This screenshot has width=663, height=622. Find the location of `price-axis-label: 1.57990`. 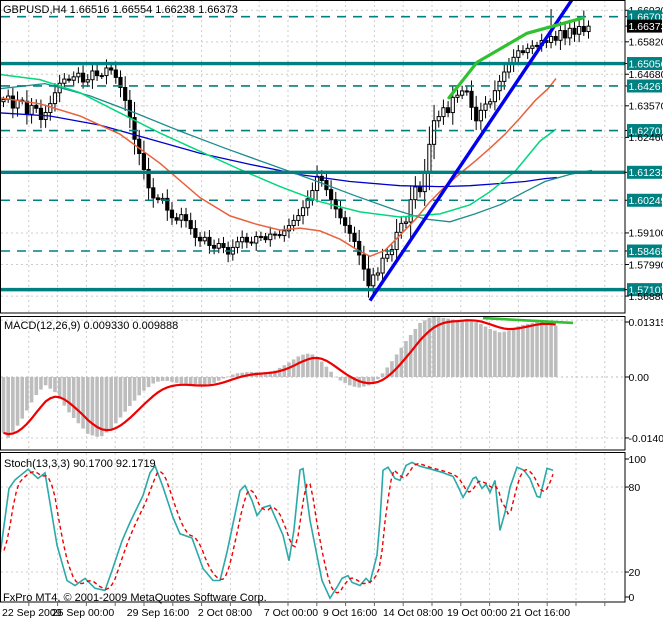

price-axis-label: 1.57990 is located at coordinates (646, 265).